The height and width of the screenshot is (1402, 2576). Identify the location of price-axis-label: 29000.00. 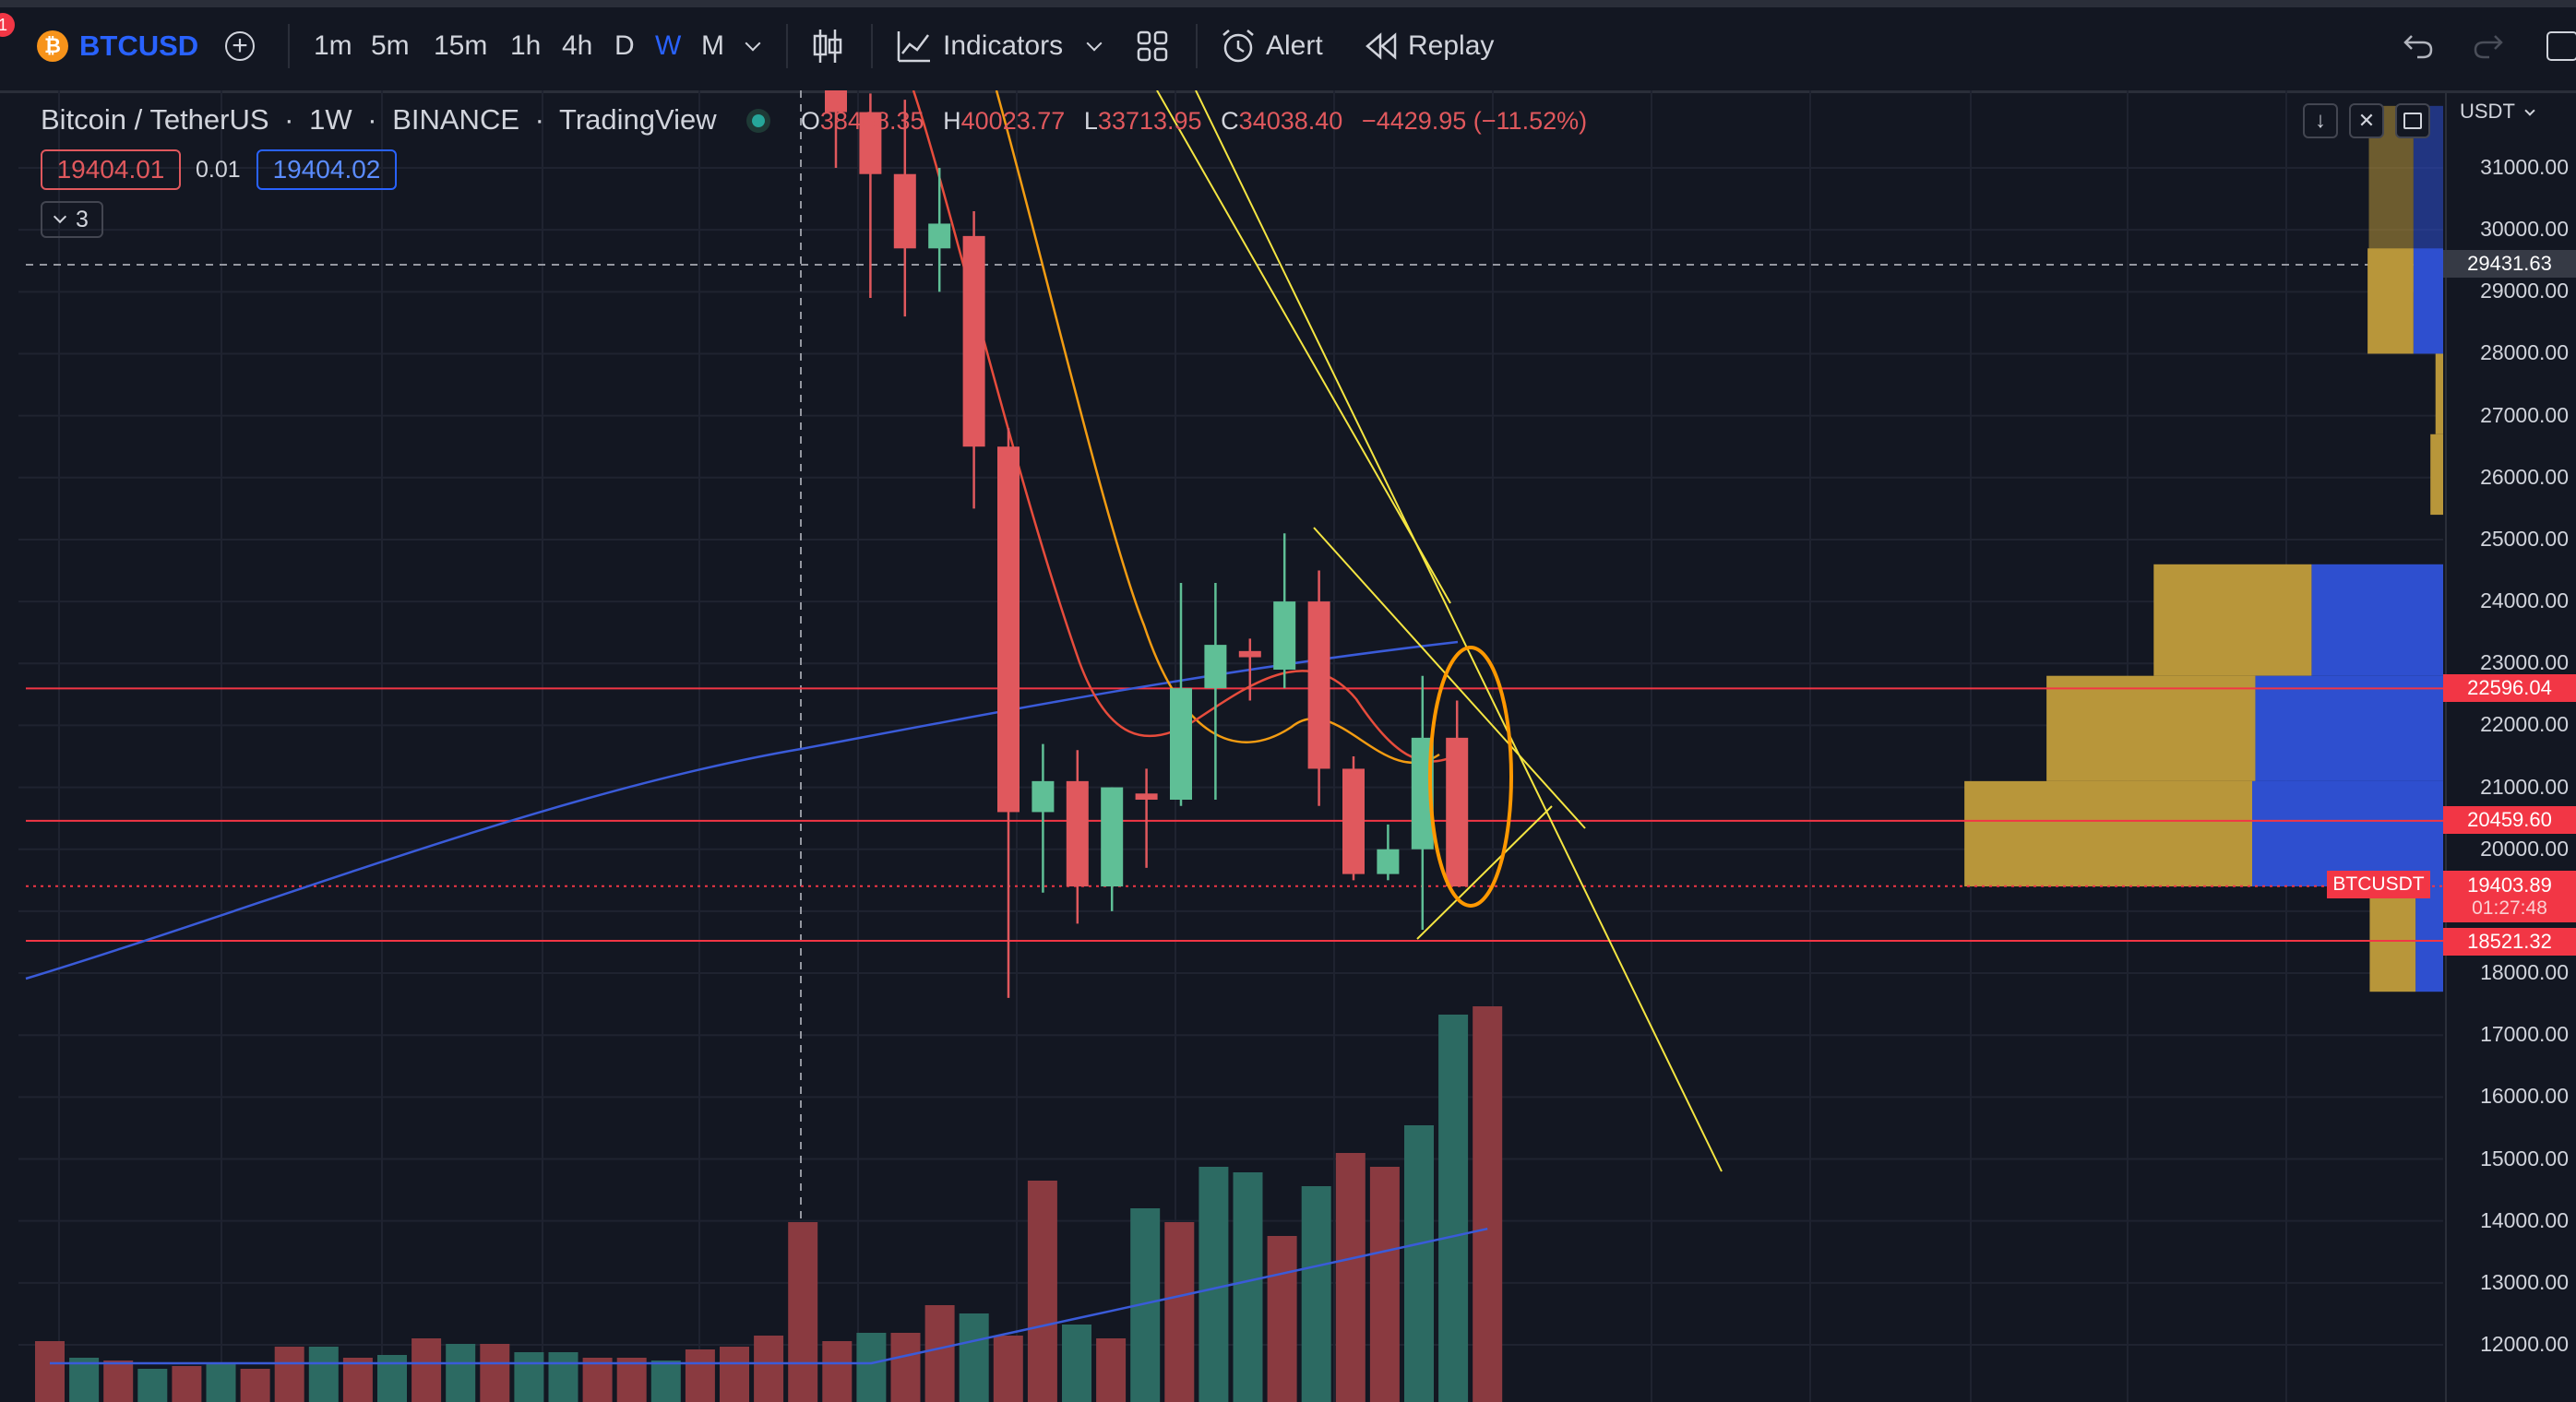
(2524, 291).